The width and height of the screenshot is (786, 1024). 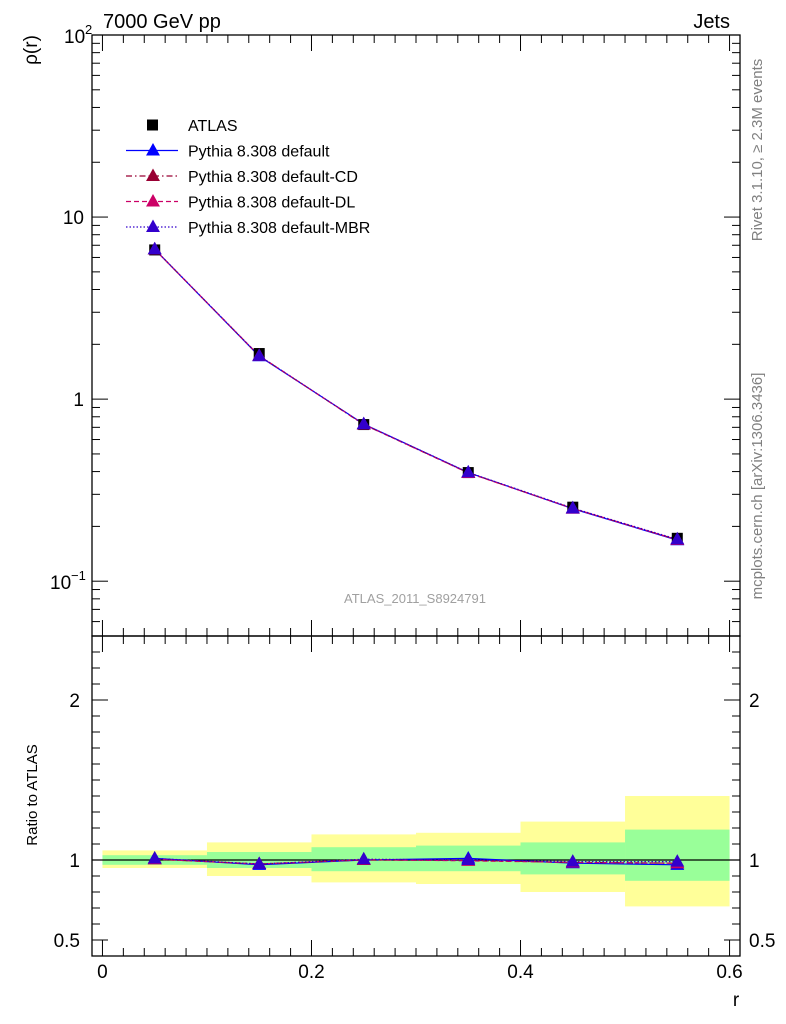 What do you see at coordinates (162, 22) in the screenshot?
I see `header-left-title: 7000 GeV pp` at bounding box center [162, 22].